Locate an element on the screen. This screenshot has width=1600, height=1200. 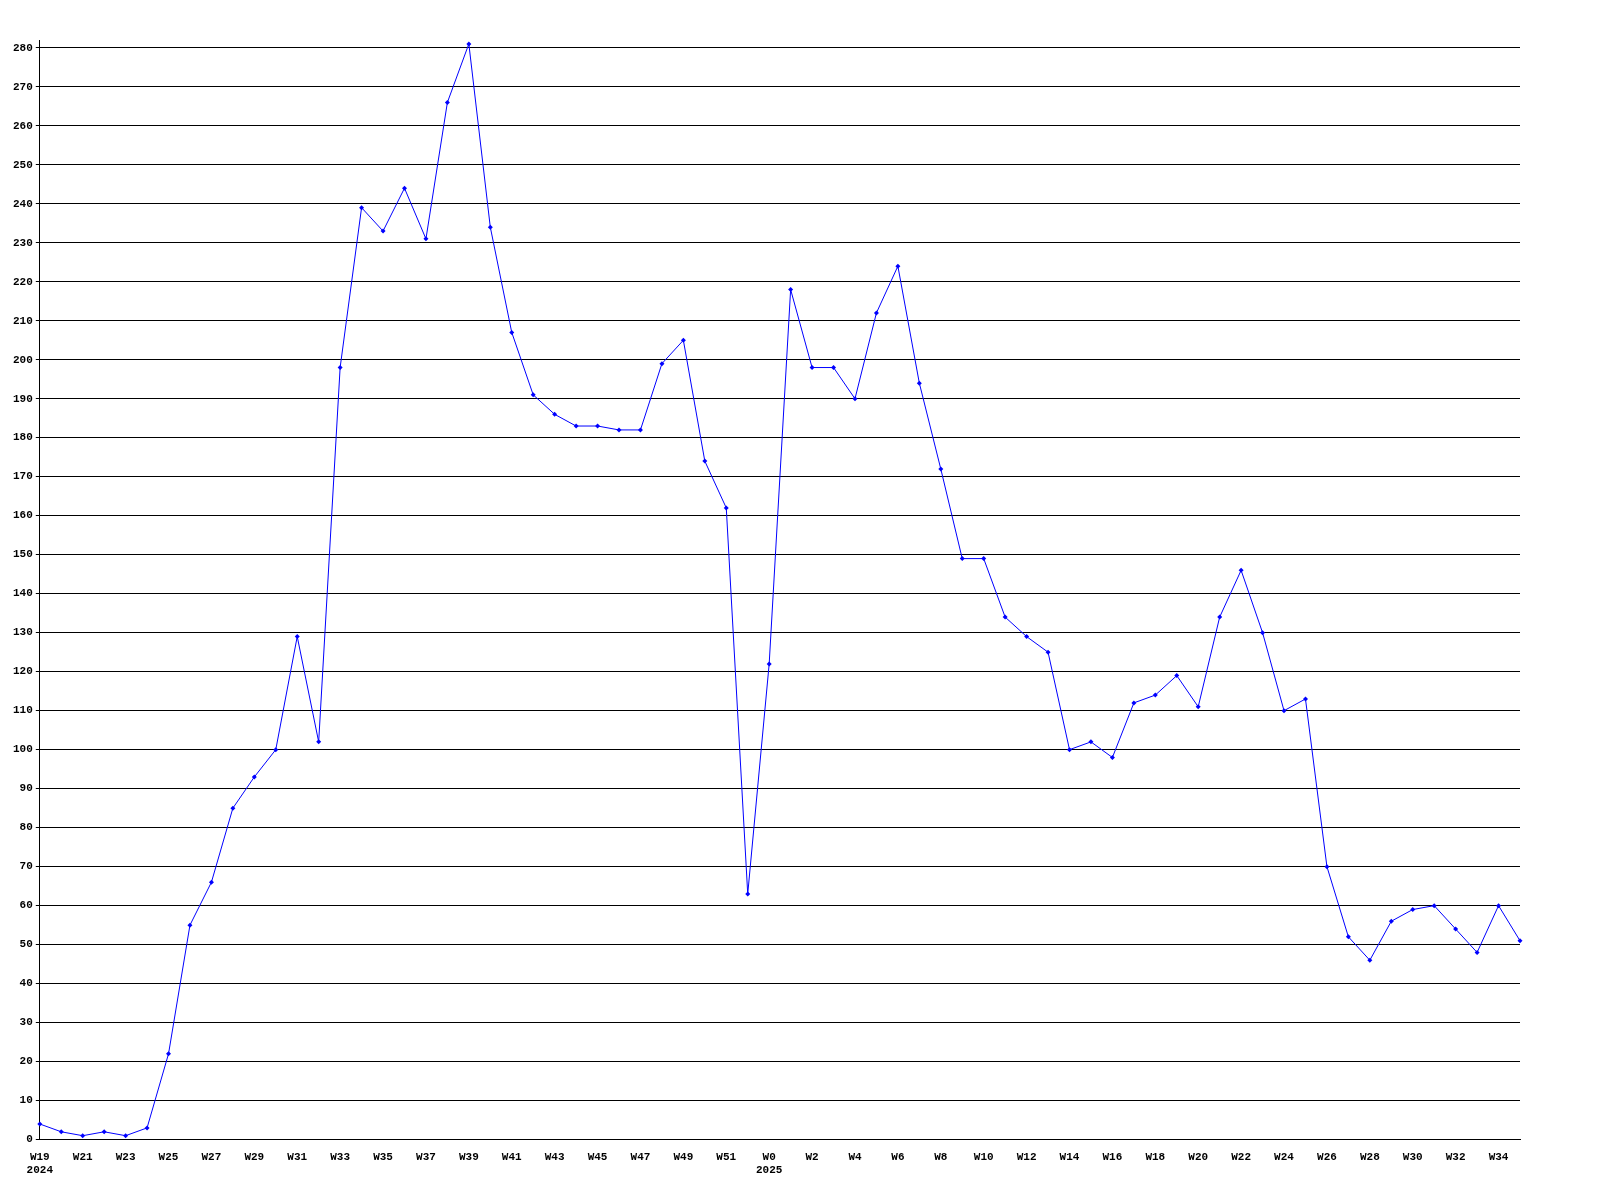
x-tick-label: W31 is located at coordinates (297, 1156).